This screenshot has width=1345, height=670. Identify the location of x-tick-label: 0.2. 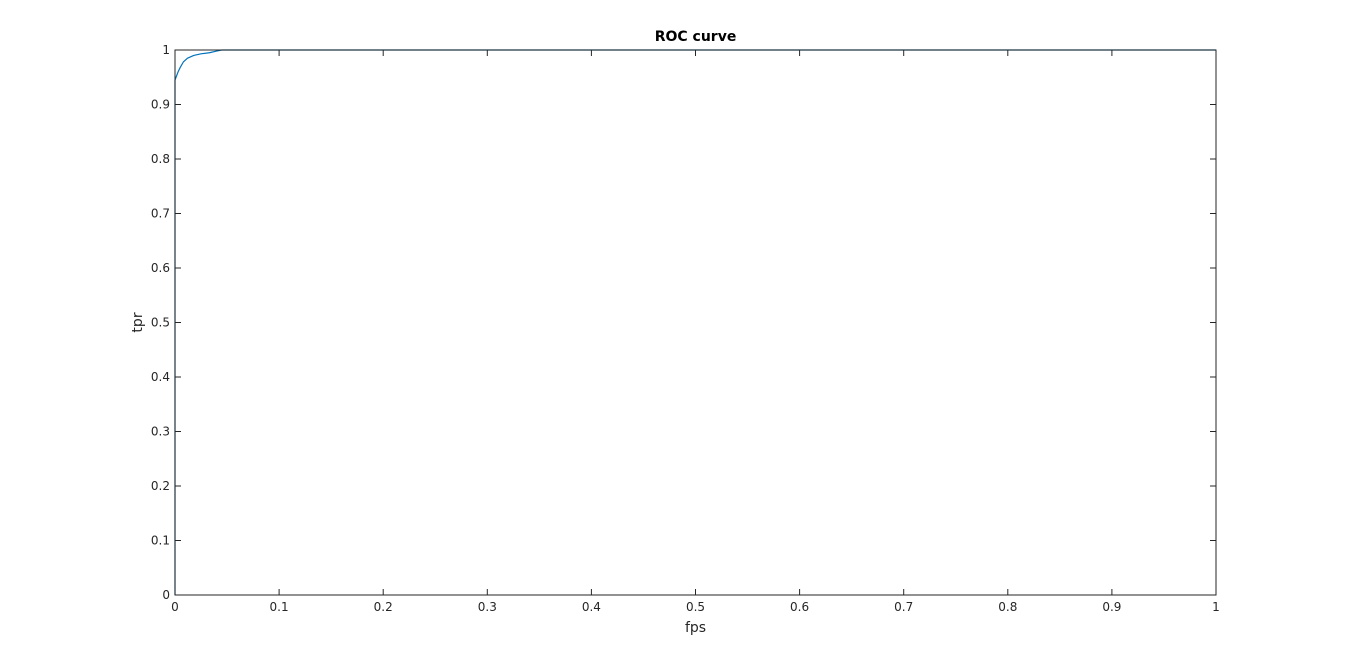
(383, 607).